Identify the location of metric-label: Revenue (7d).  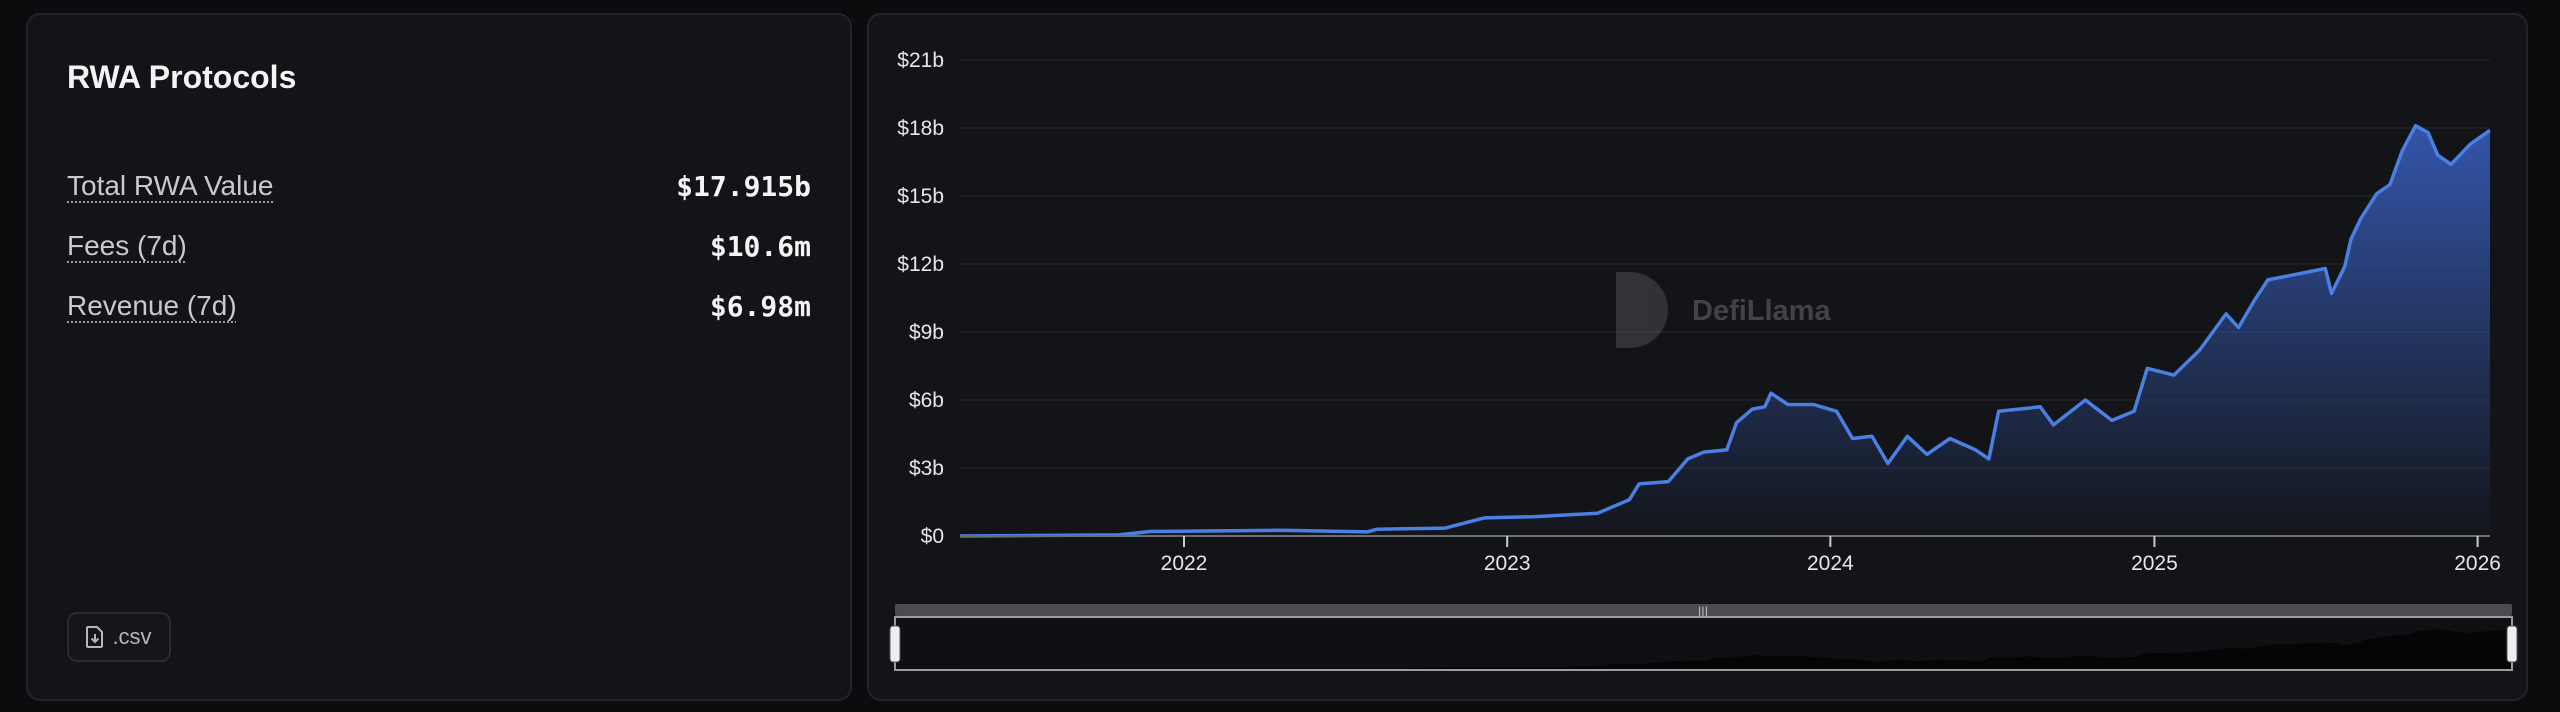
(152, 305).